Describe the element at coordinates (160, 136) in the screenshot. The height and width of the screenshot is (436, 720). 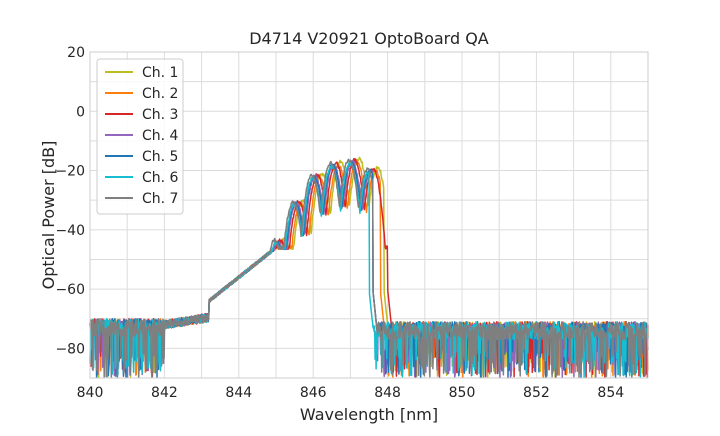
I see `legend-label: Ch. 4` at that location.